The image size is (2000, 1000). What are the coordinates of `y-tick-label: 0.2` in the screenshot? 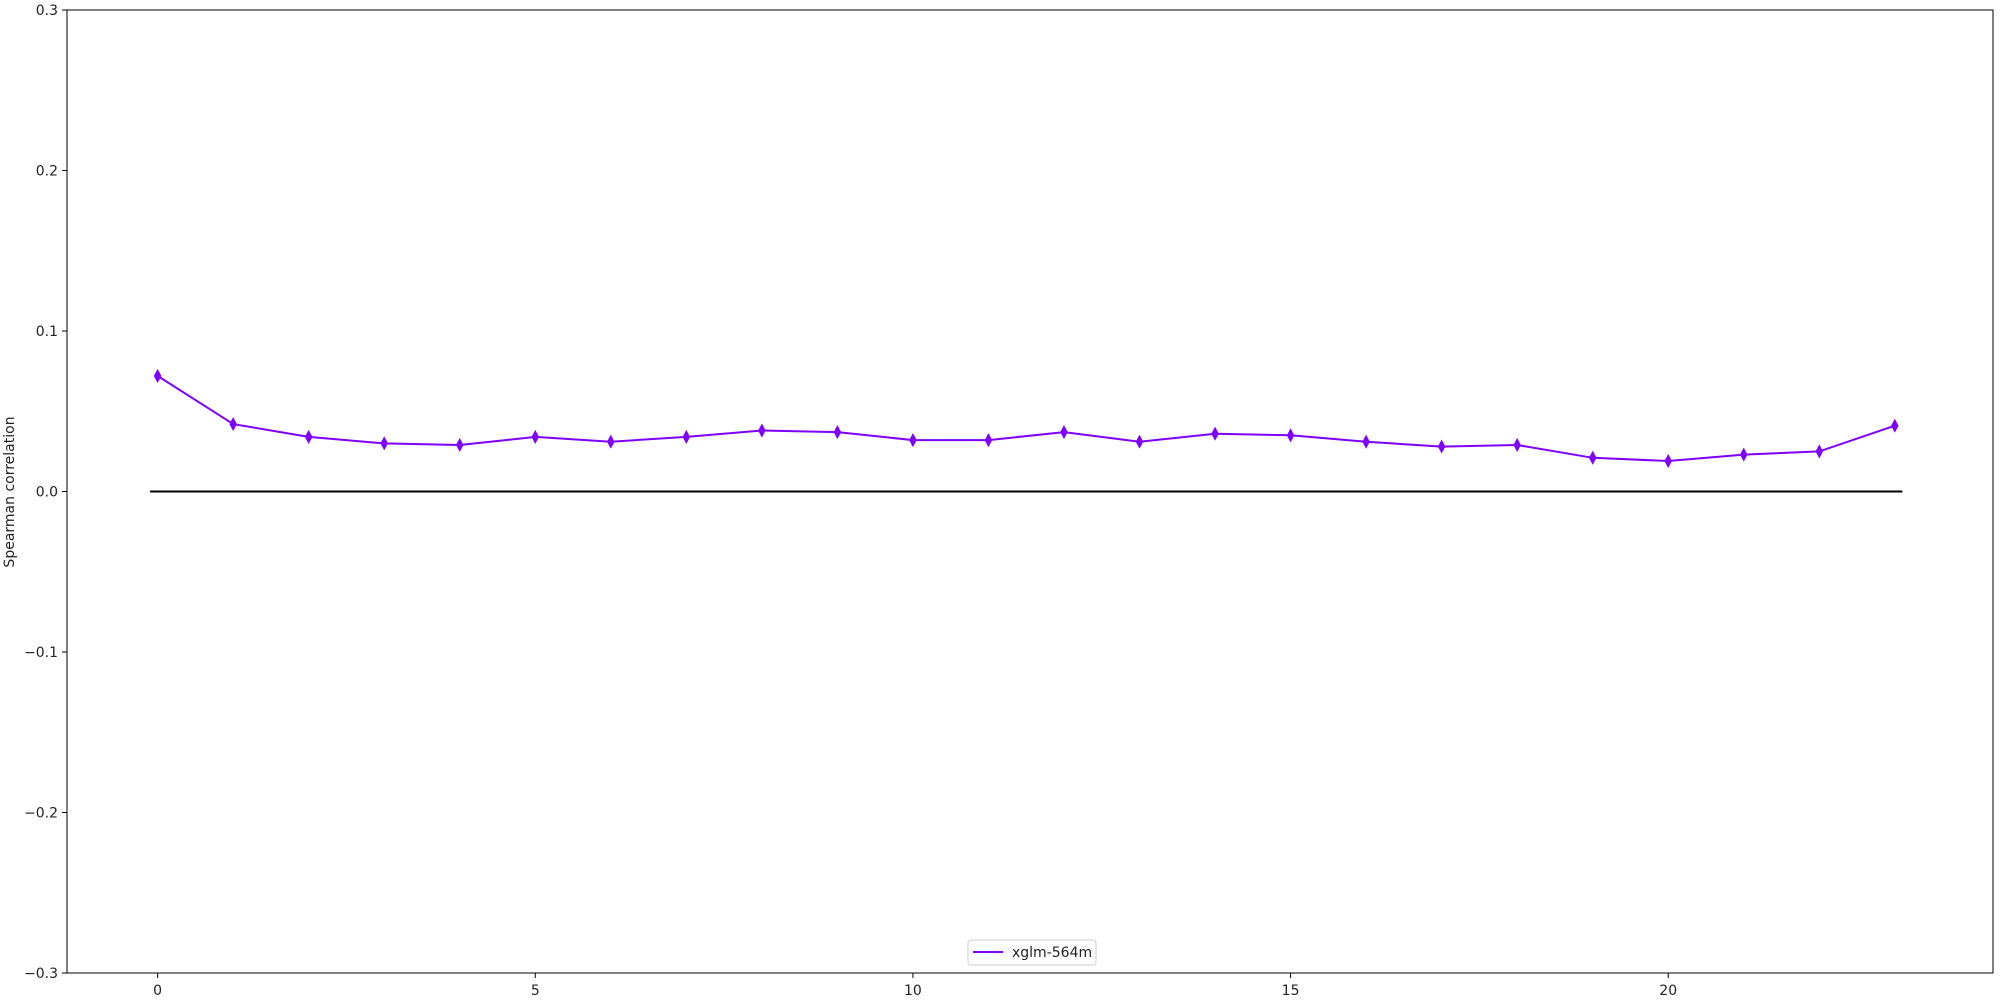 It's located at (47, 172).